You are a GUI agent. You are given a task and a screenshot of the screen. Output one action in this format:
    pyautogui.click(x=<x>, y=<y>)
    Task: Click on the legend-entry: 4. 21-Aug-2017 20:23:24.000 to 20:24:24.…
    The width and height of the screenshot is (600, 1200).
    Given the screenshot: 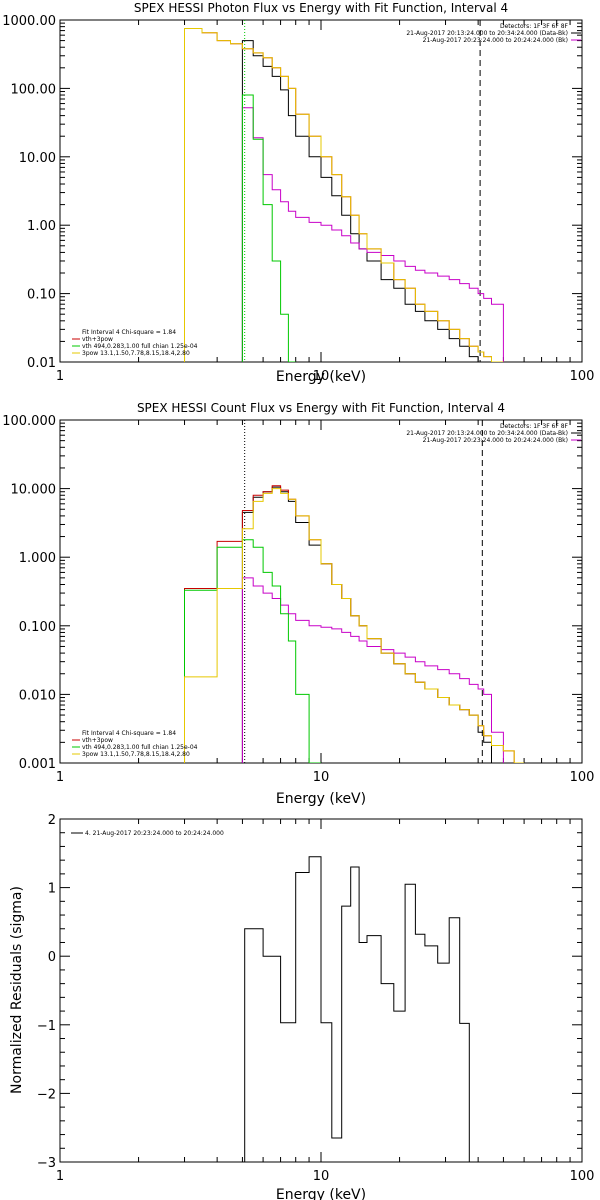 What is the action you would take?
    pyautogui.click(x=154, y=833)
    